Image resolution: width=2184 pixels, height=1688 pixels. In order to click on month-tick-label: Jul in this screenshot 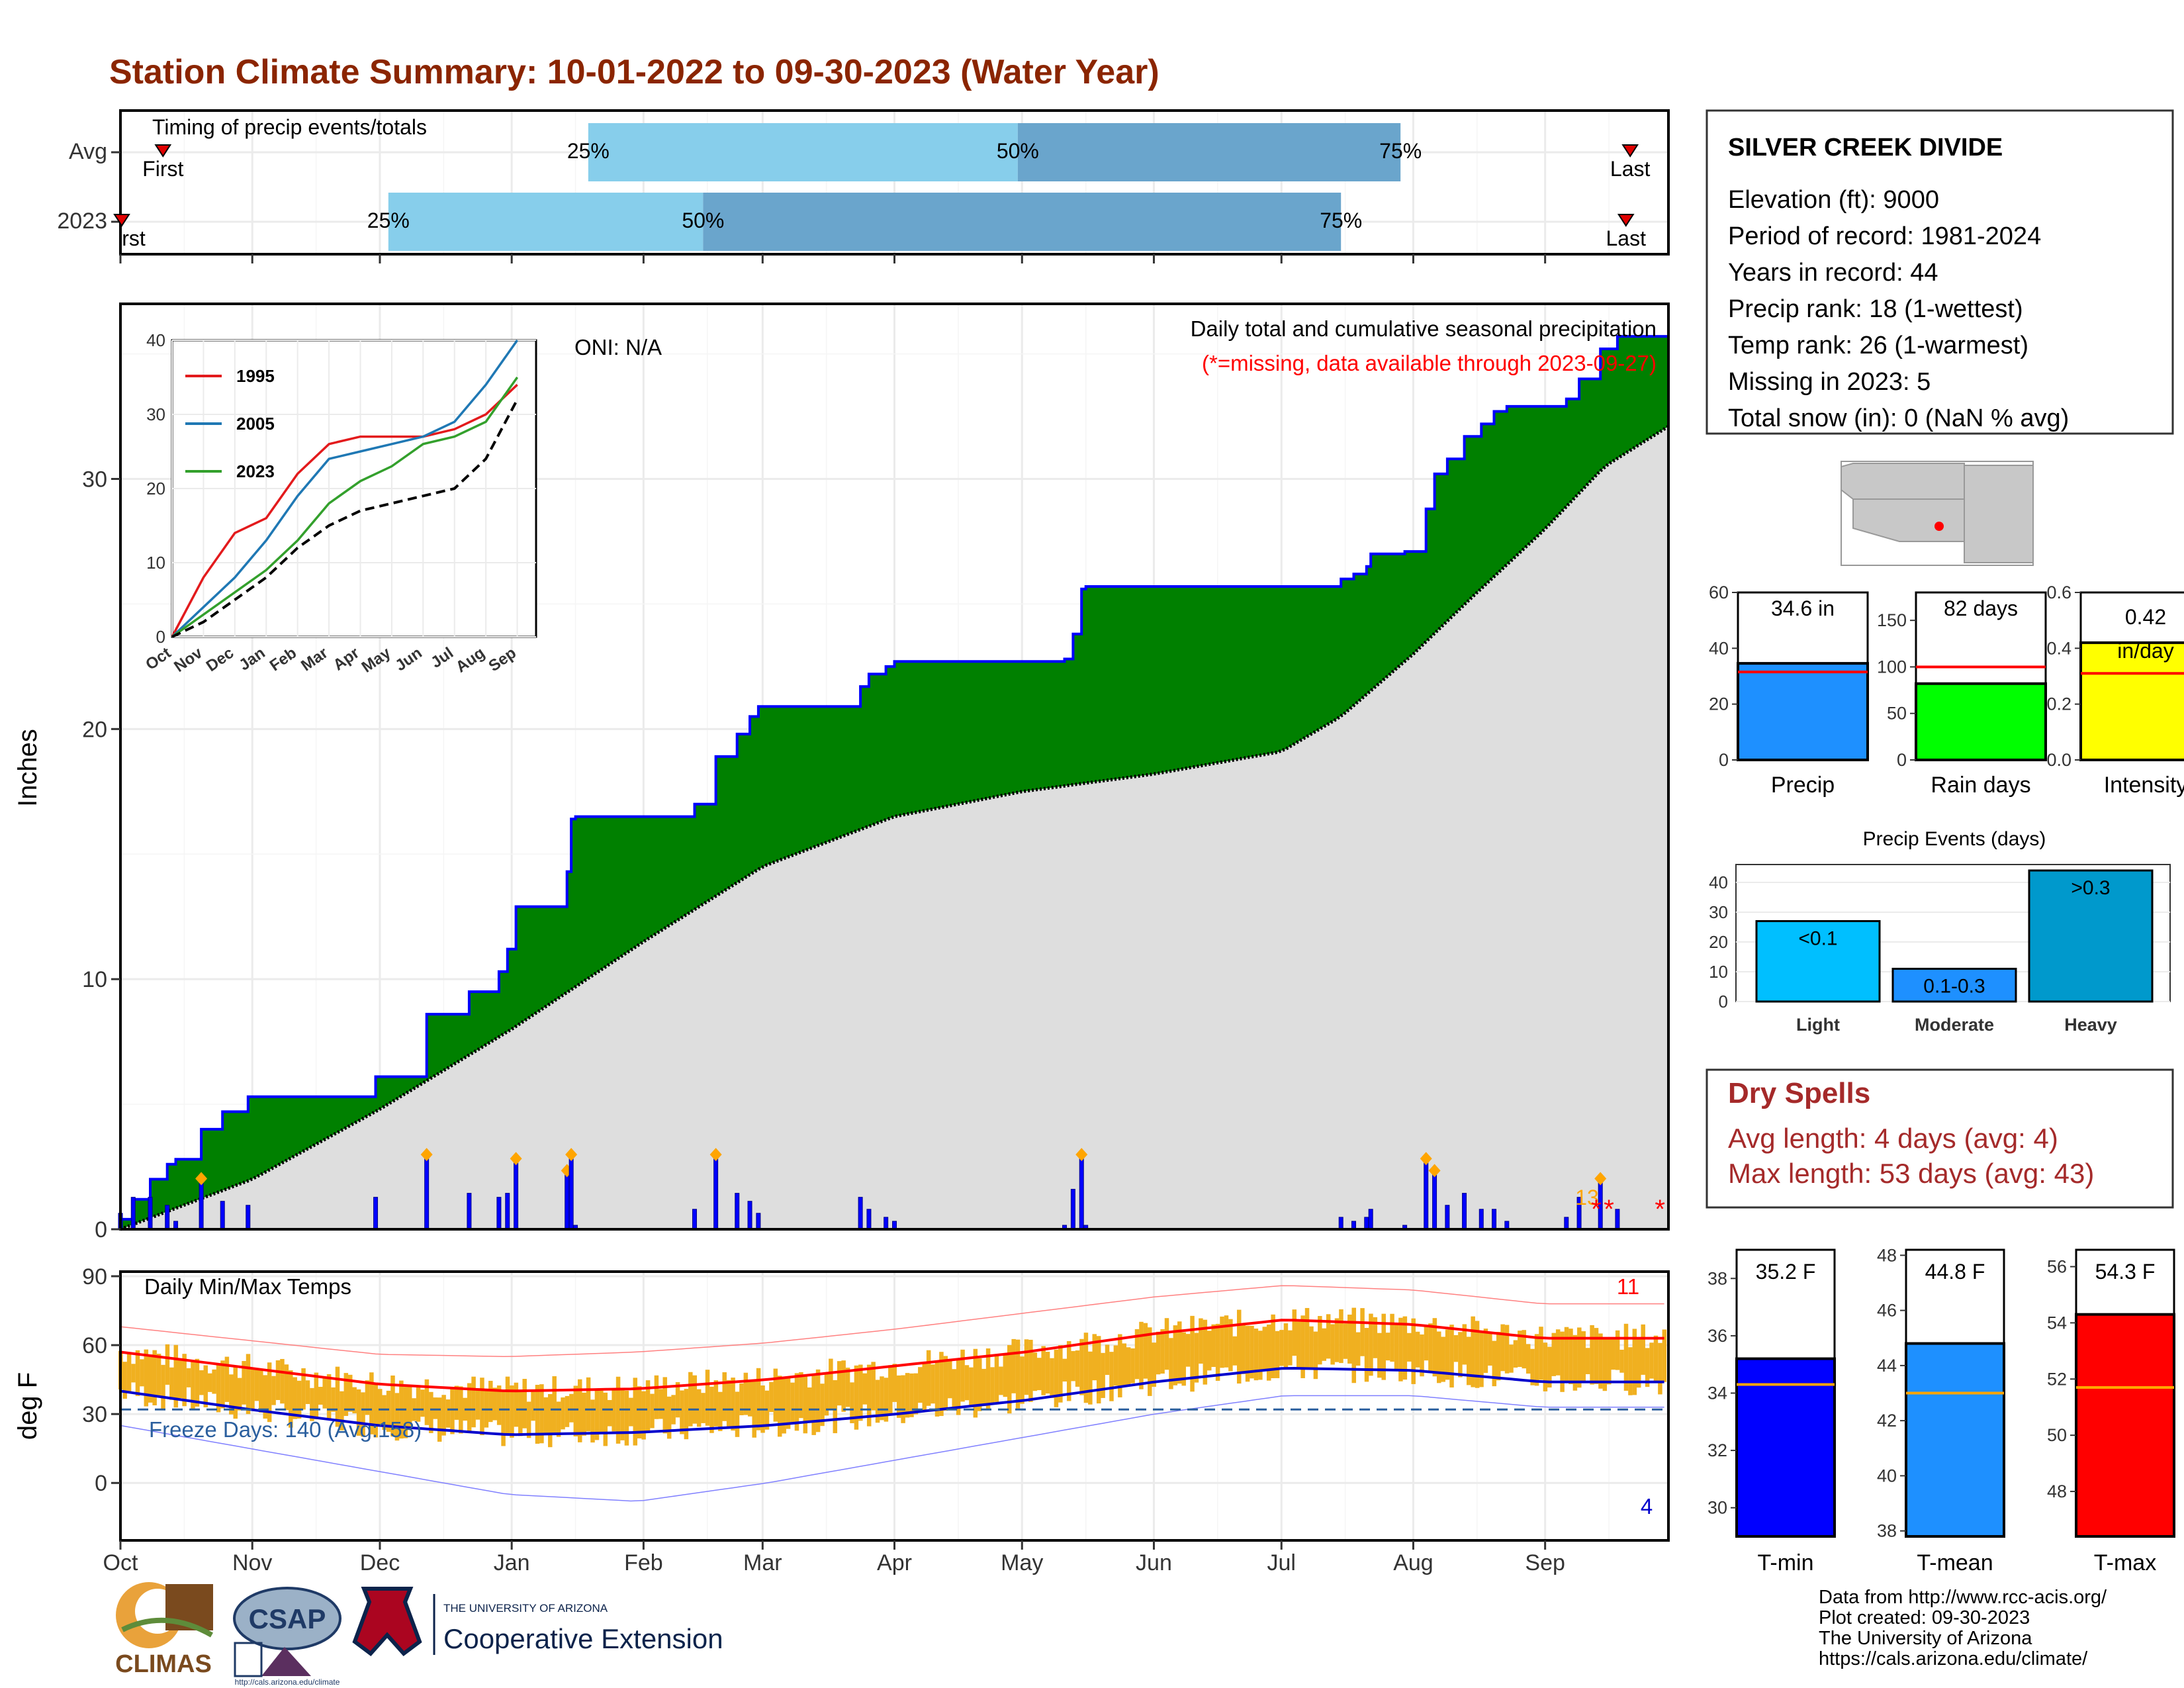, I will do `click(1281, 1562)`.